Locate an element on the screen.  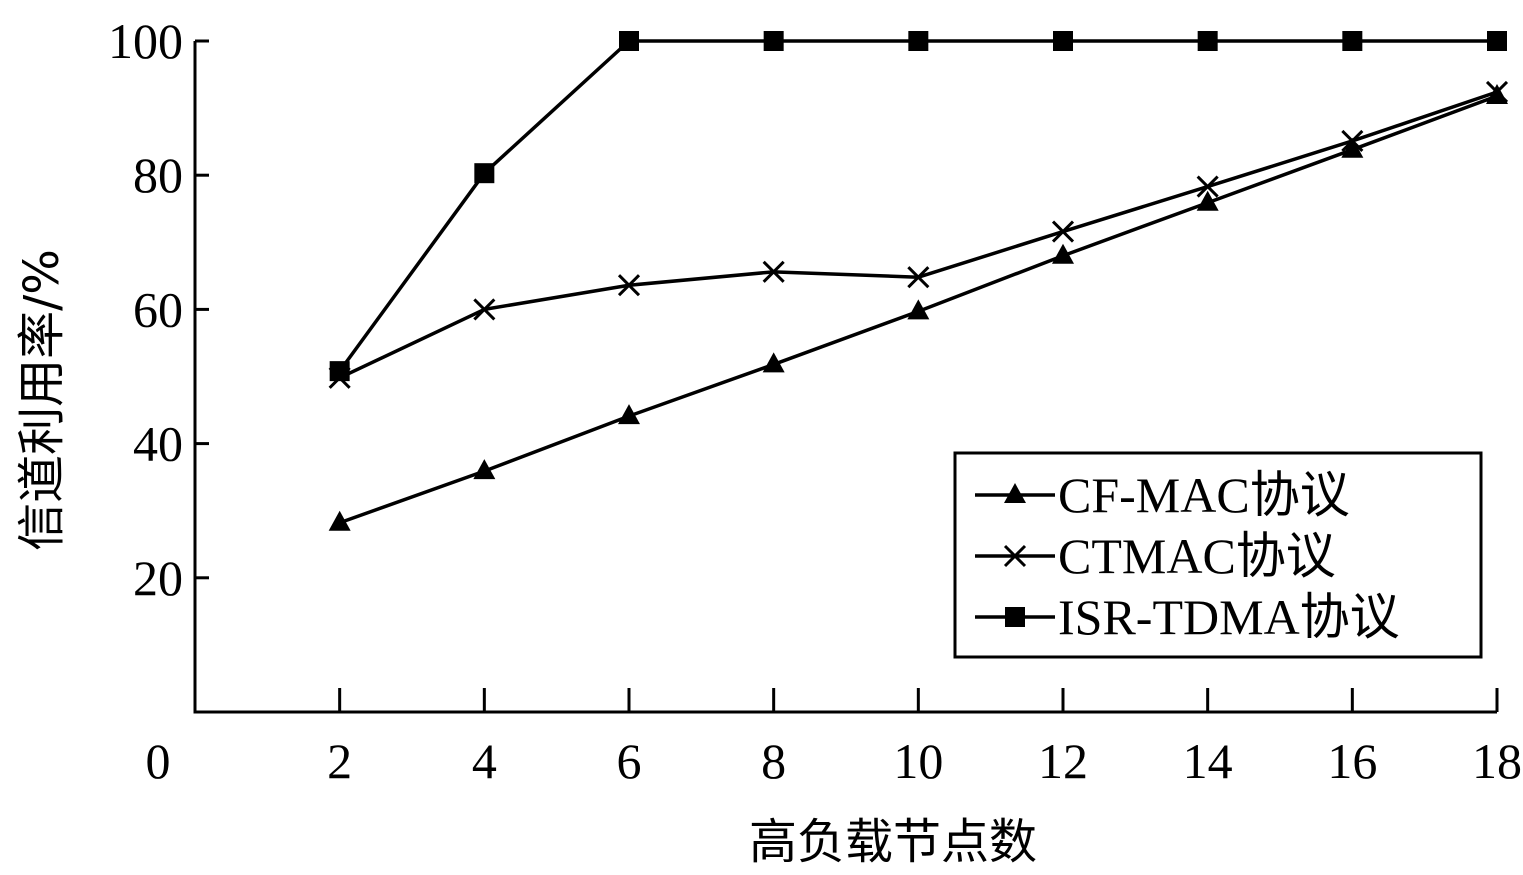
x-tick-label: 8 is located at coordinates (773, 761).